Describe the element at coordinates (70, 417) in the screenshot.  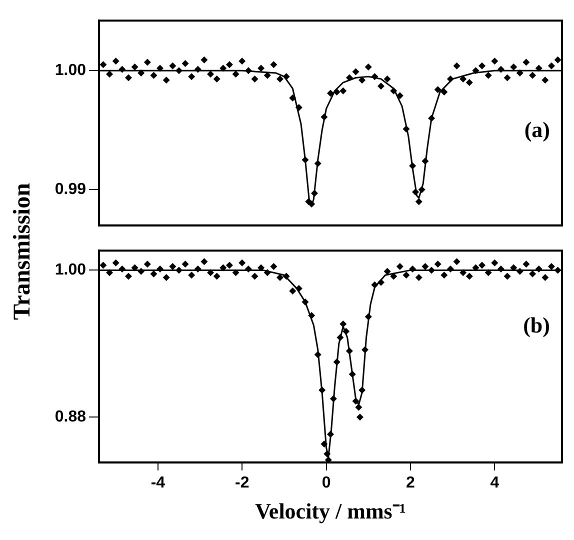
I see `y-tick-label: 0.88` at that location.